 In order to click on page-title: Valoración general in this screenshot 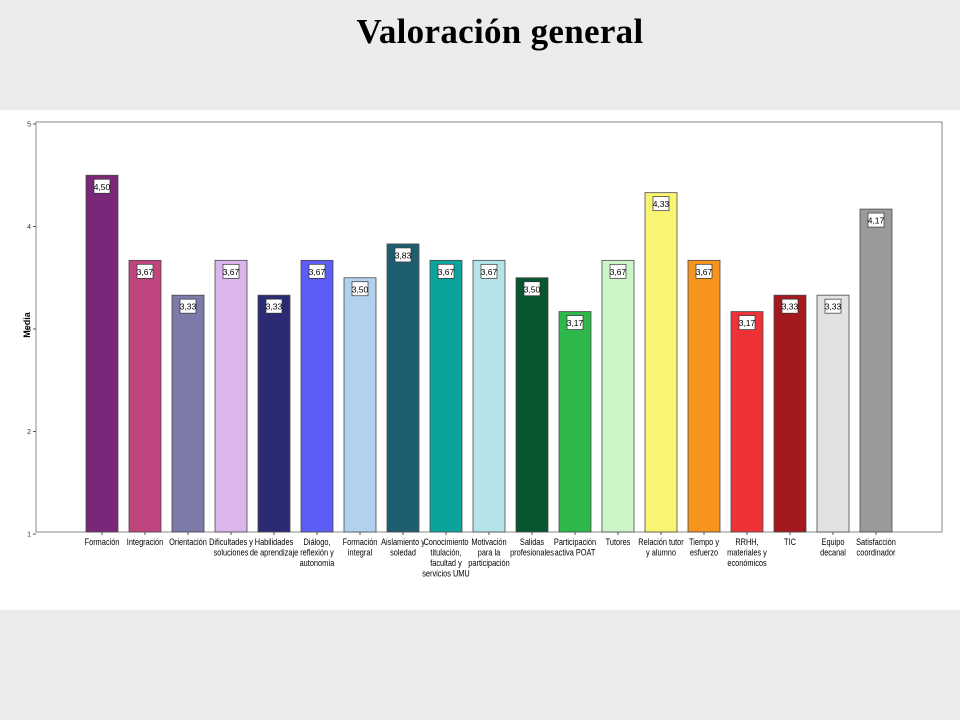, I will do `click(500, 31)`.